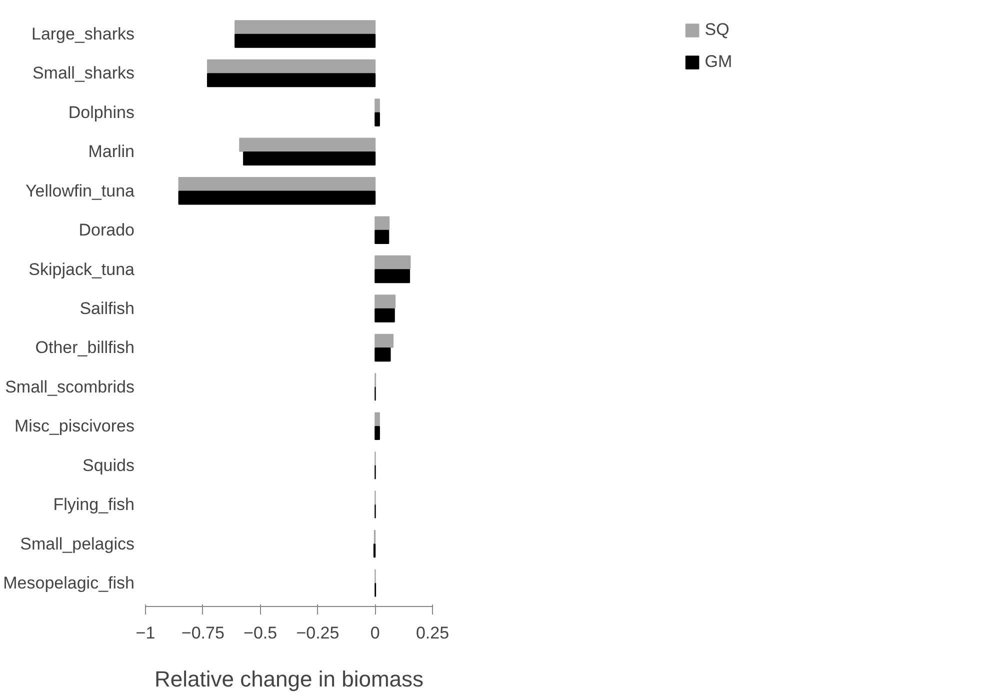  What do you see at coordinates (82, 269) in the screenshot?
I see `y-tick-label: Skipjack_tuna` at bounding box center [82, 269].